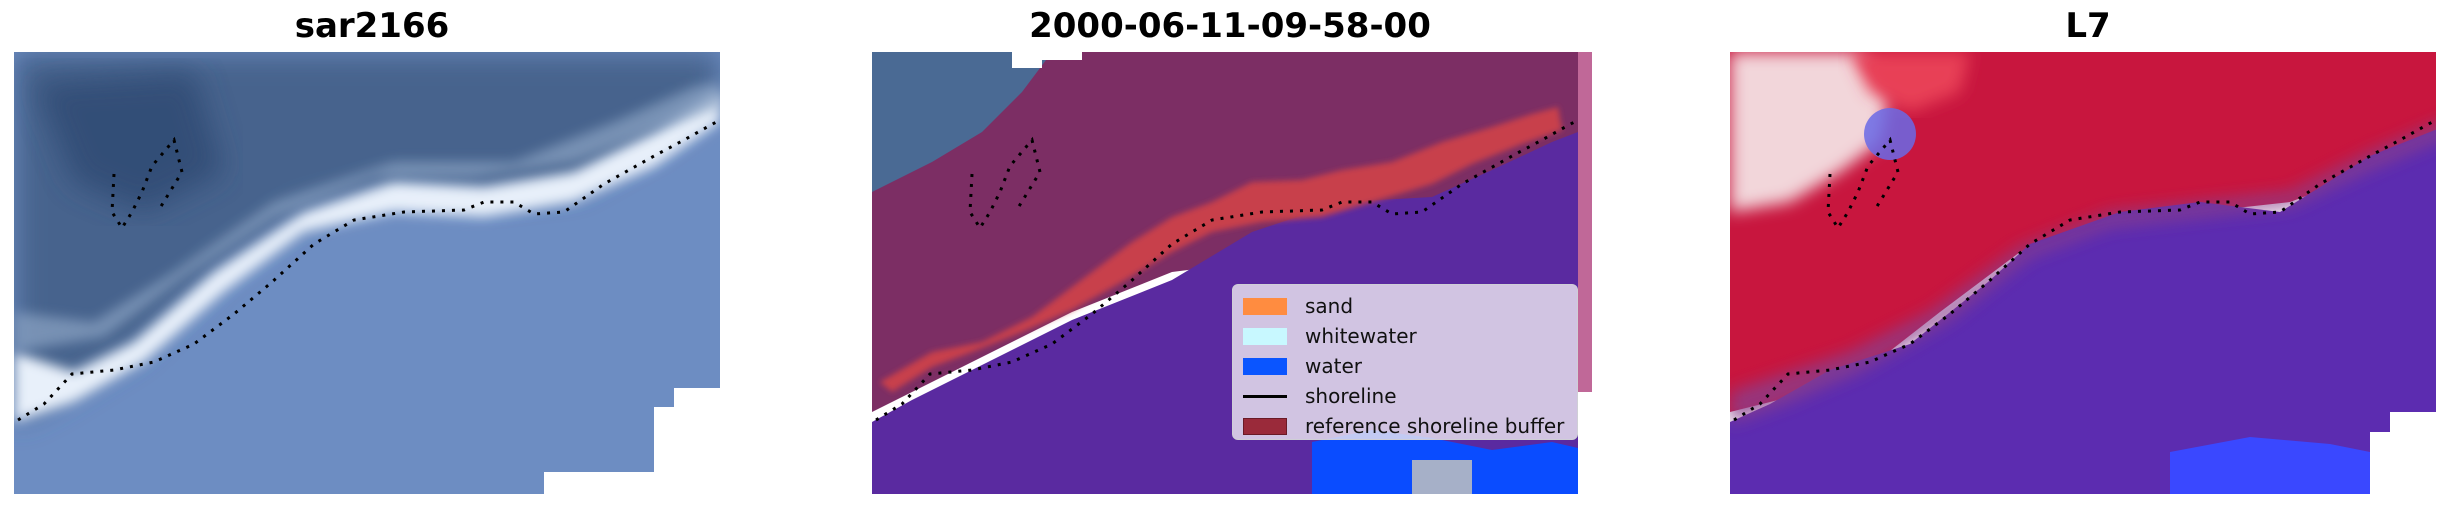 Image resolution: width=2460 pixels, height=508 pixels. I want to click on legend-item-water: water, so click(1405, 366).